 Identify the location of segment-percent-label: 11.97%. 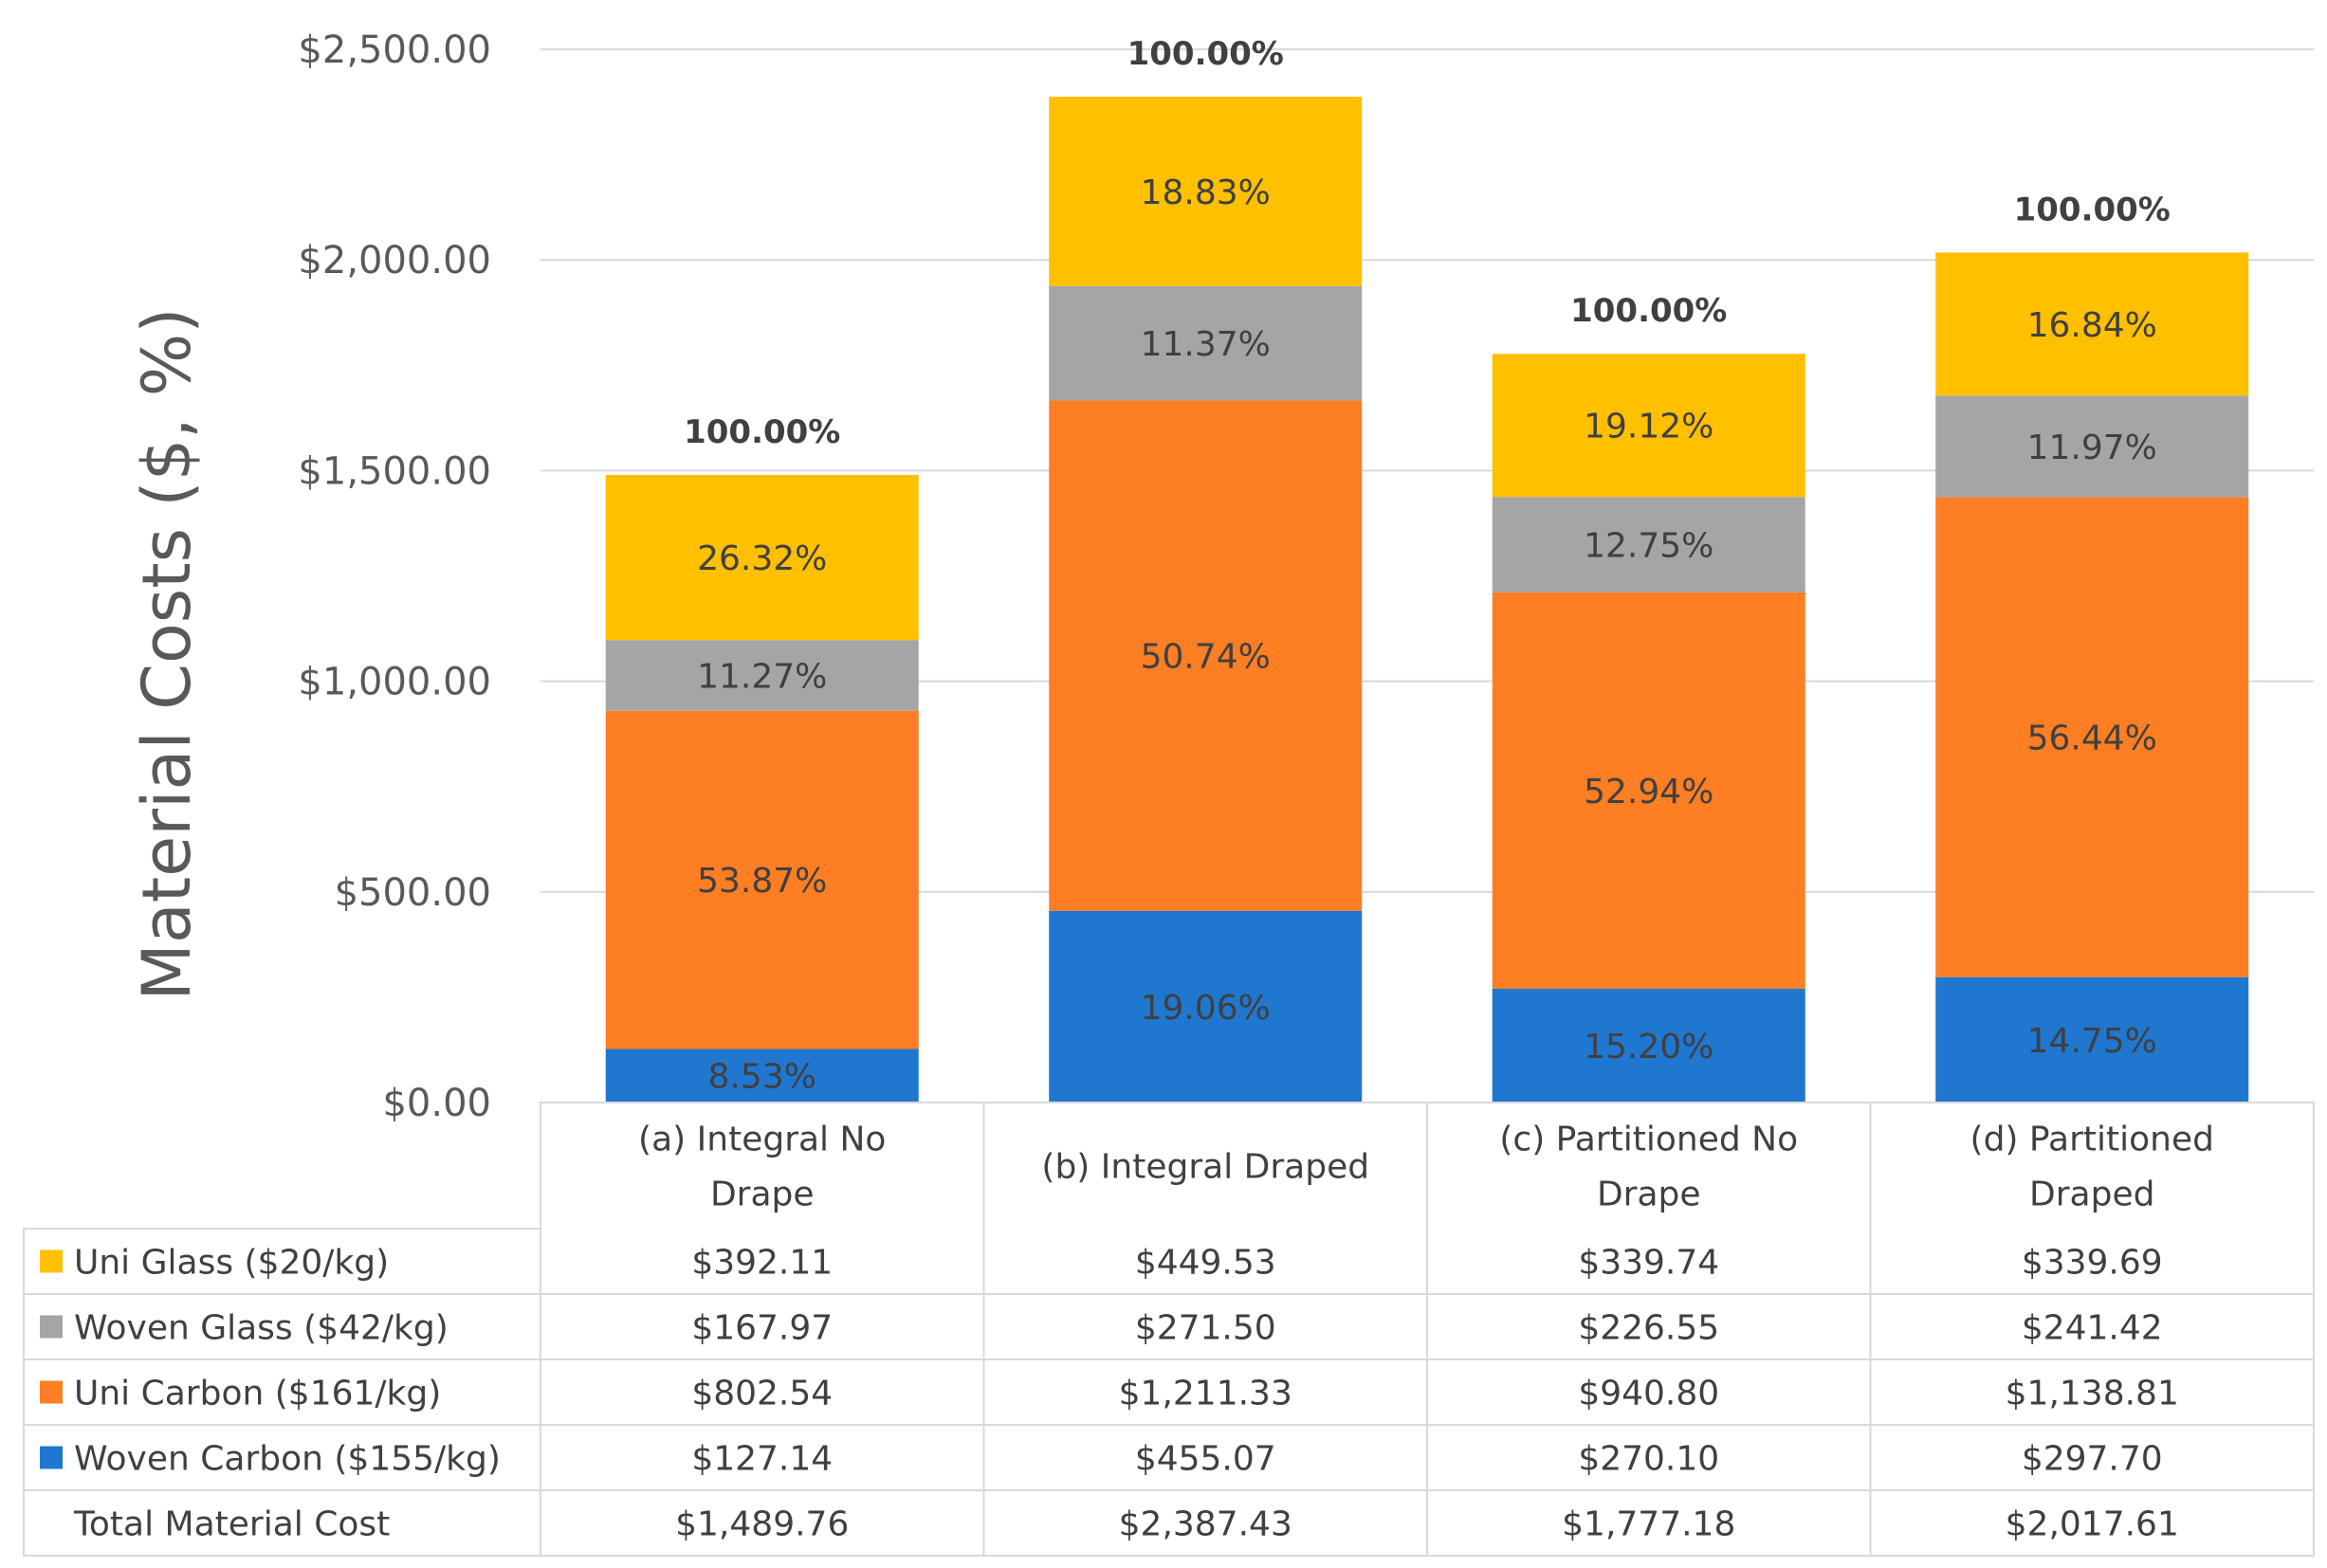
(2092, 447).